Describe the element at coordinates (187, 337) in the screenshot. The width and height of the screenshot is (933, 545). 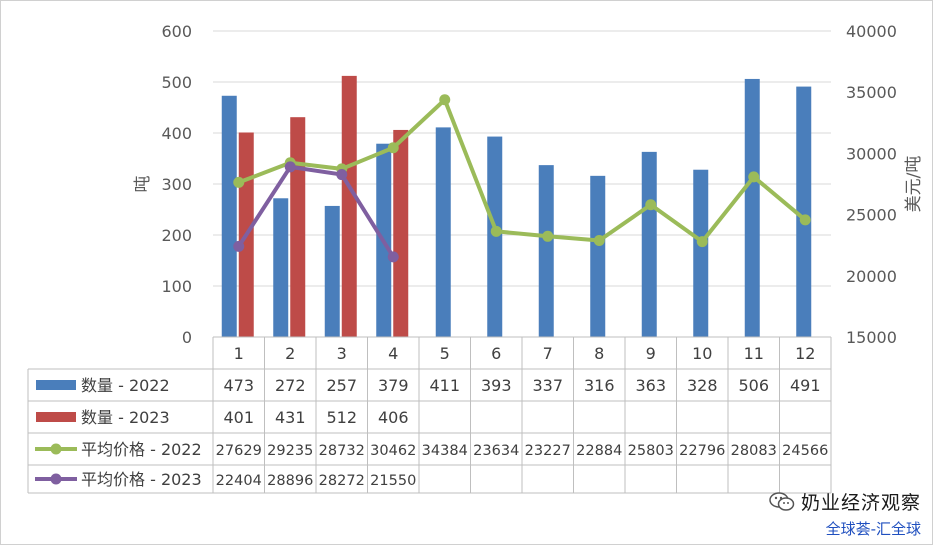
I see `y-left-tick-label: 0` at that location.